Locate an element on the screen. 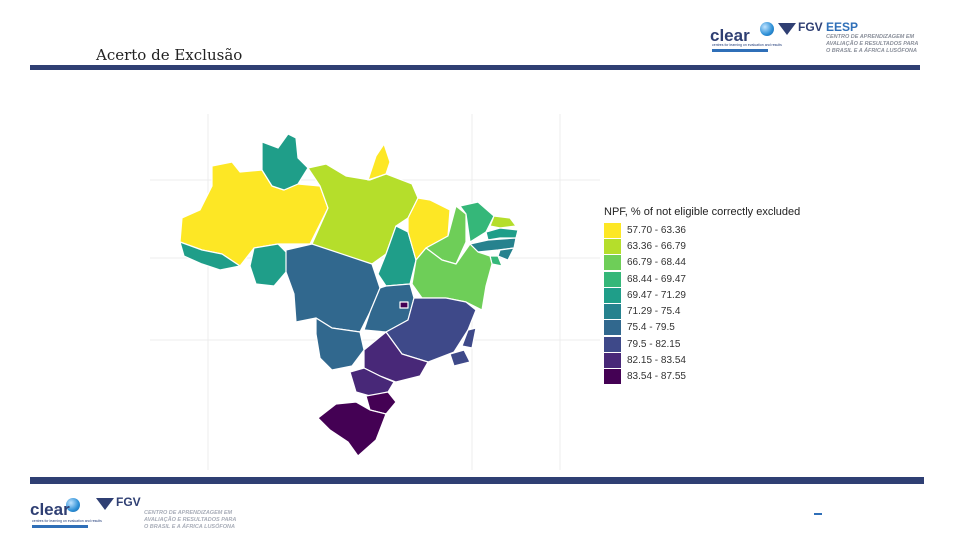 This screenshot has height=540, width=960. header-divider is located at coordinates (475, 67).